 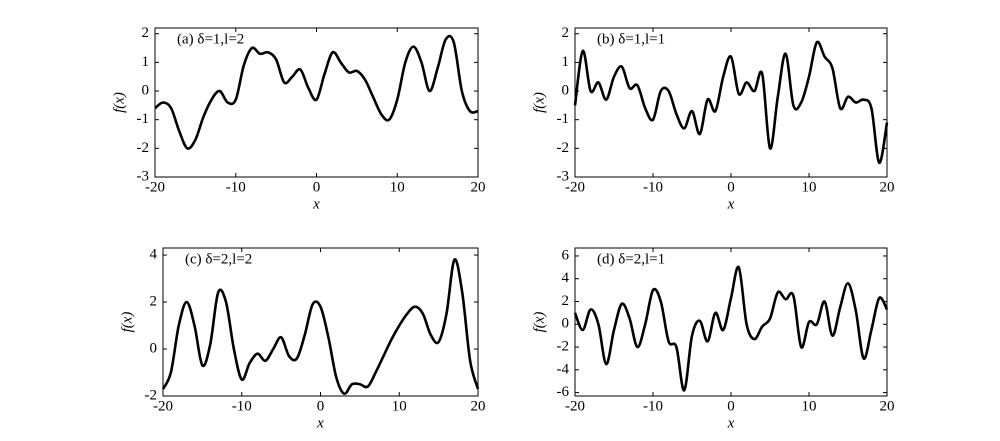 I want to click on annotation: (d) δ=2,l=1, so click(x=631, y=259).